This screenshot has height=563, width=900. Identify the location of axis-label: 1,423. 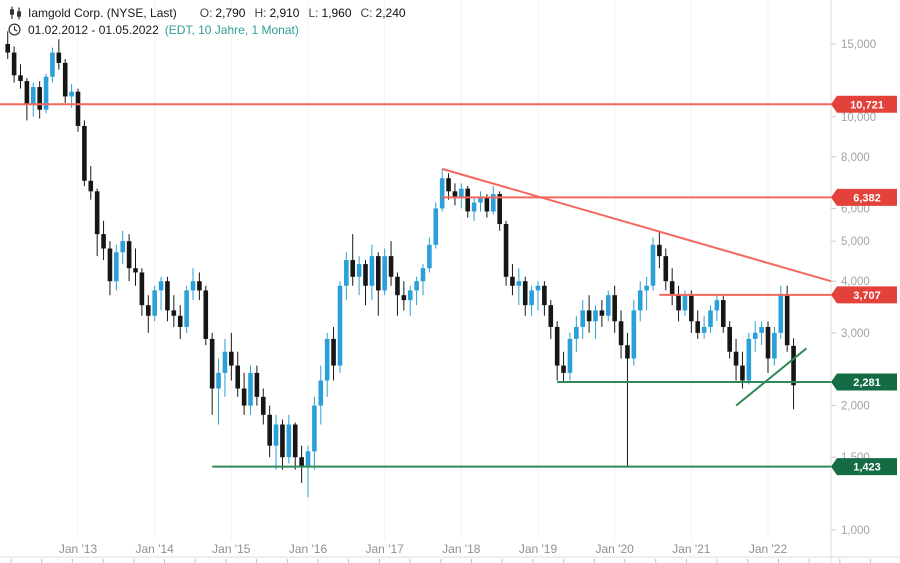
(867, 468).